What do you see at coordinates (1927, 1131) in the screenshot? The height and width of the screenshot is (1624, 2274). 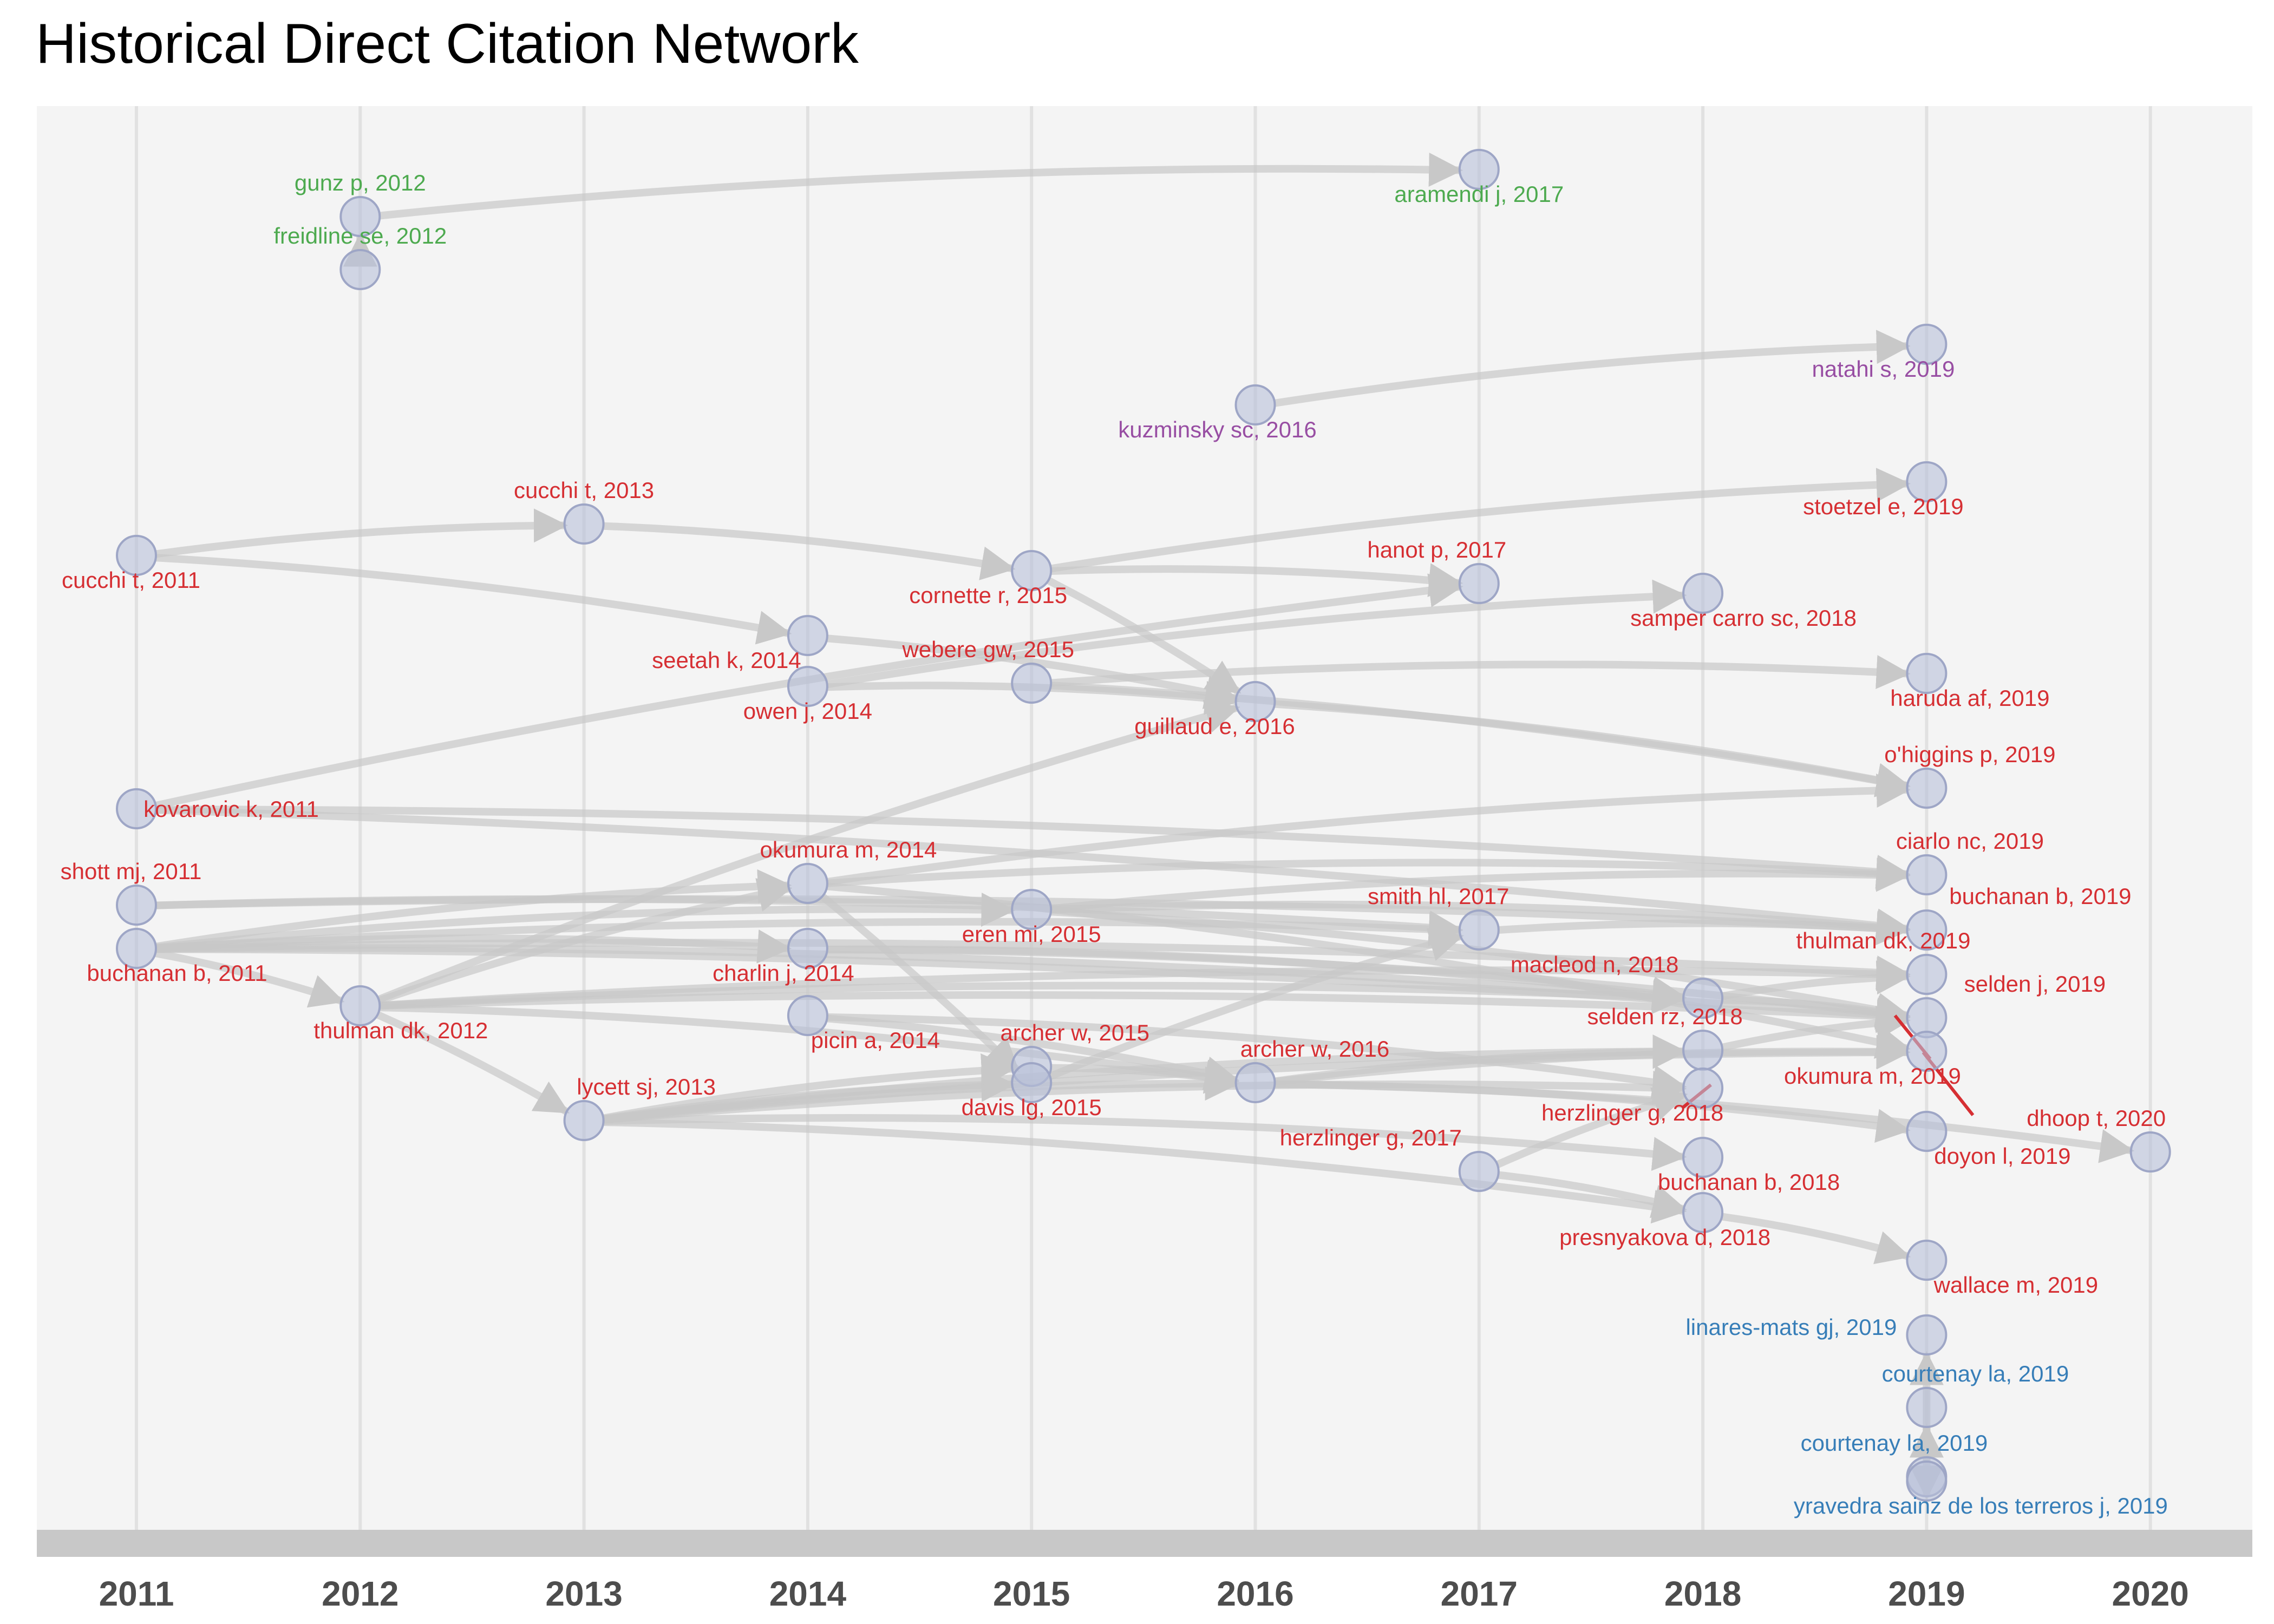 I see `paper-node-doyon2019` at bounding box center [1927, 1131].